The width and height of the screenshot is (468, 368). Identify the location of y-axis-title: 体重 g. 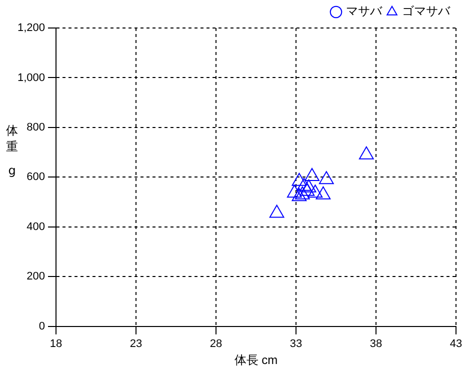
(12, 150).